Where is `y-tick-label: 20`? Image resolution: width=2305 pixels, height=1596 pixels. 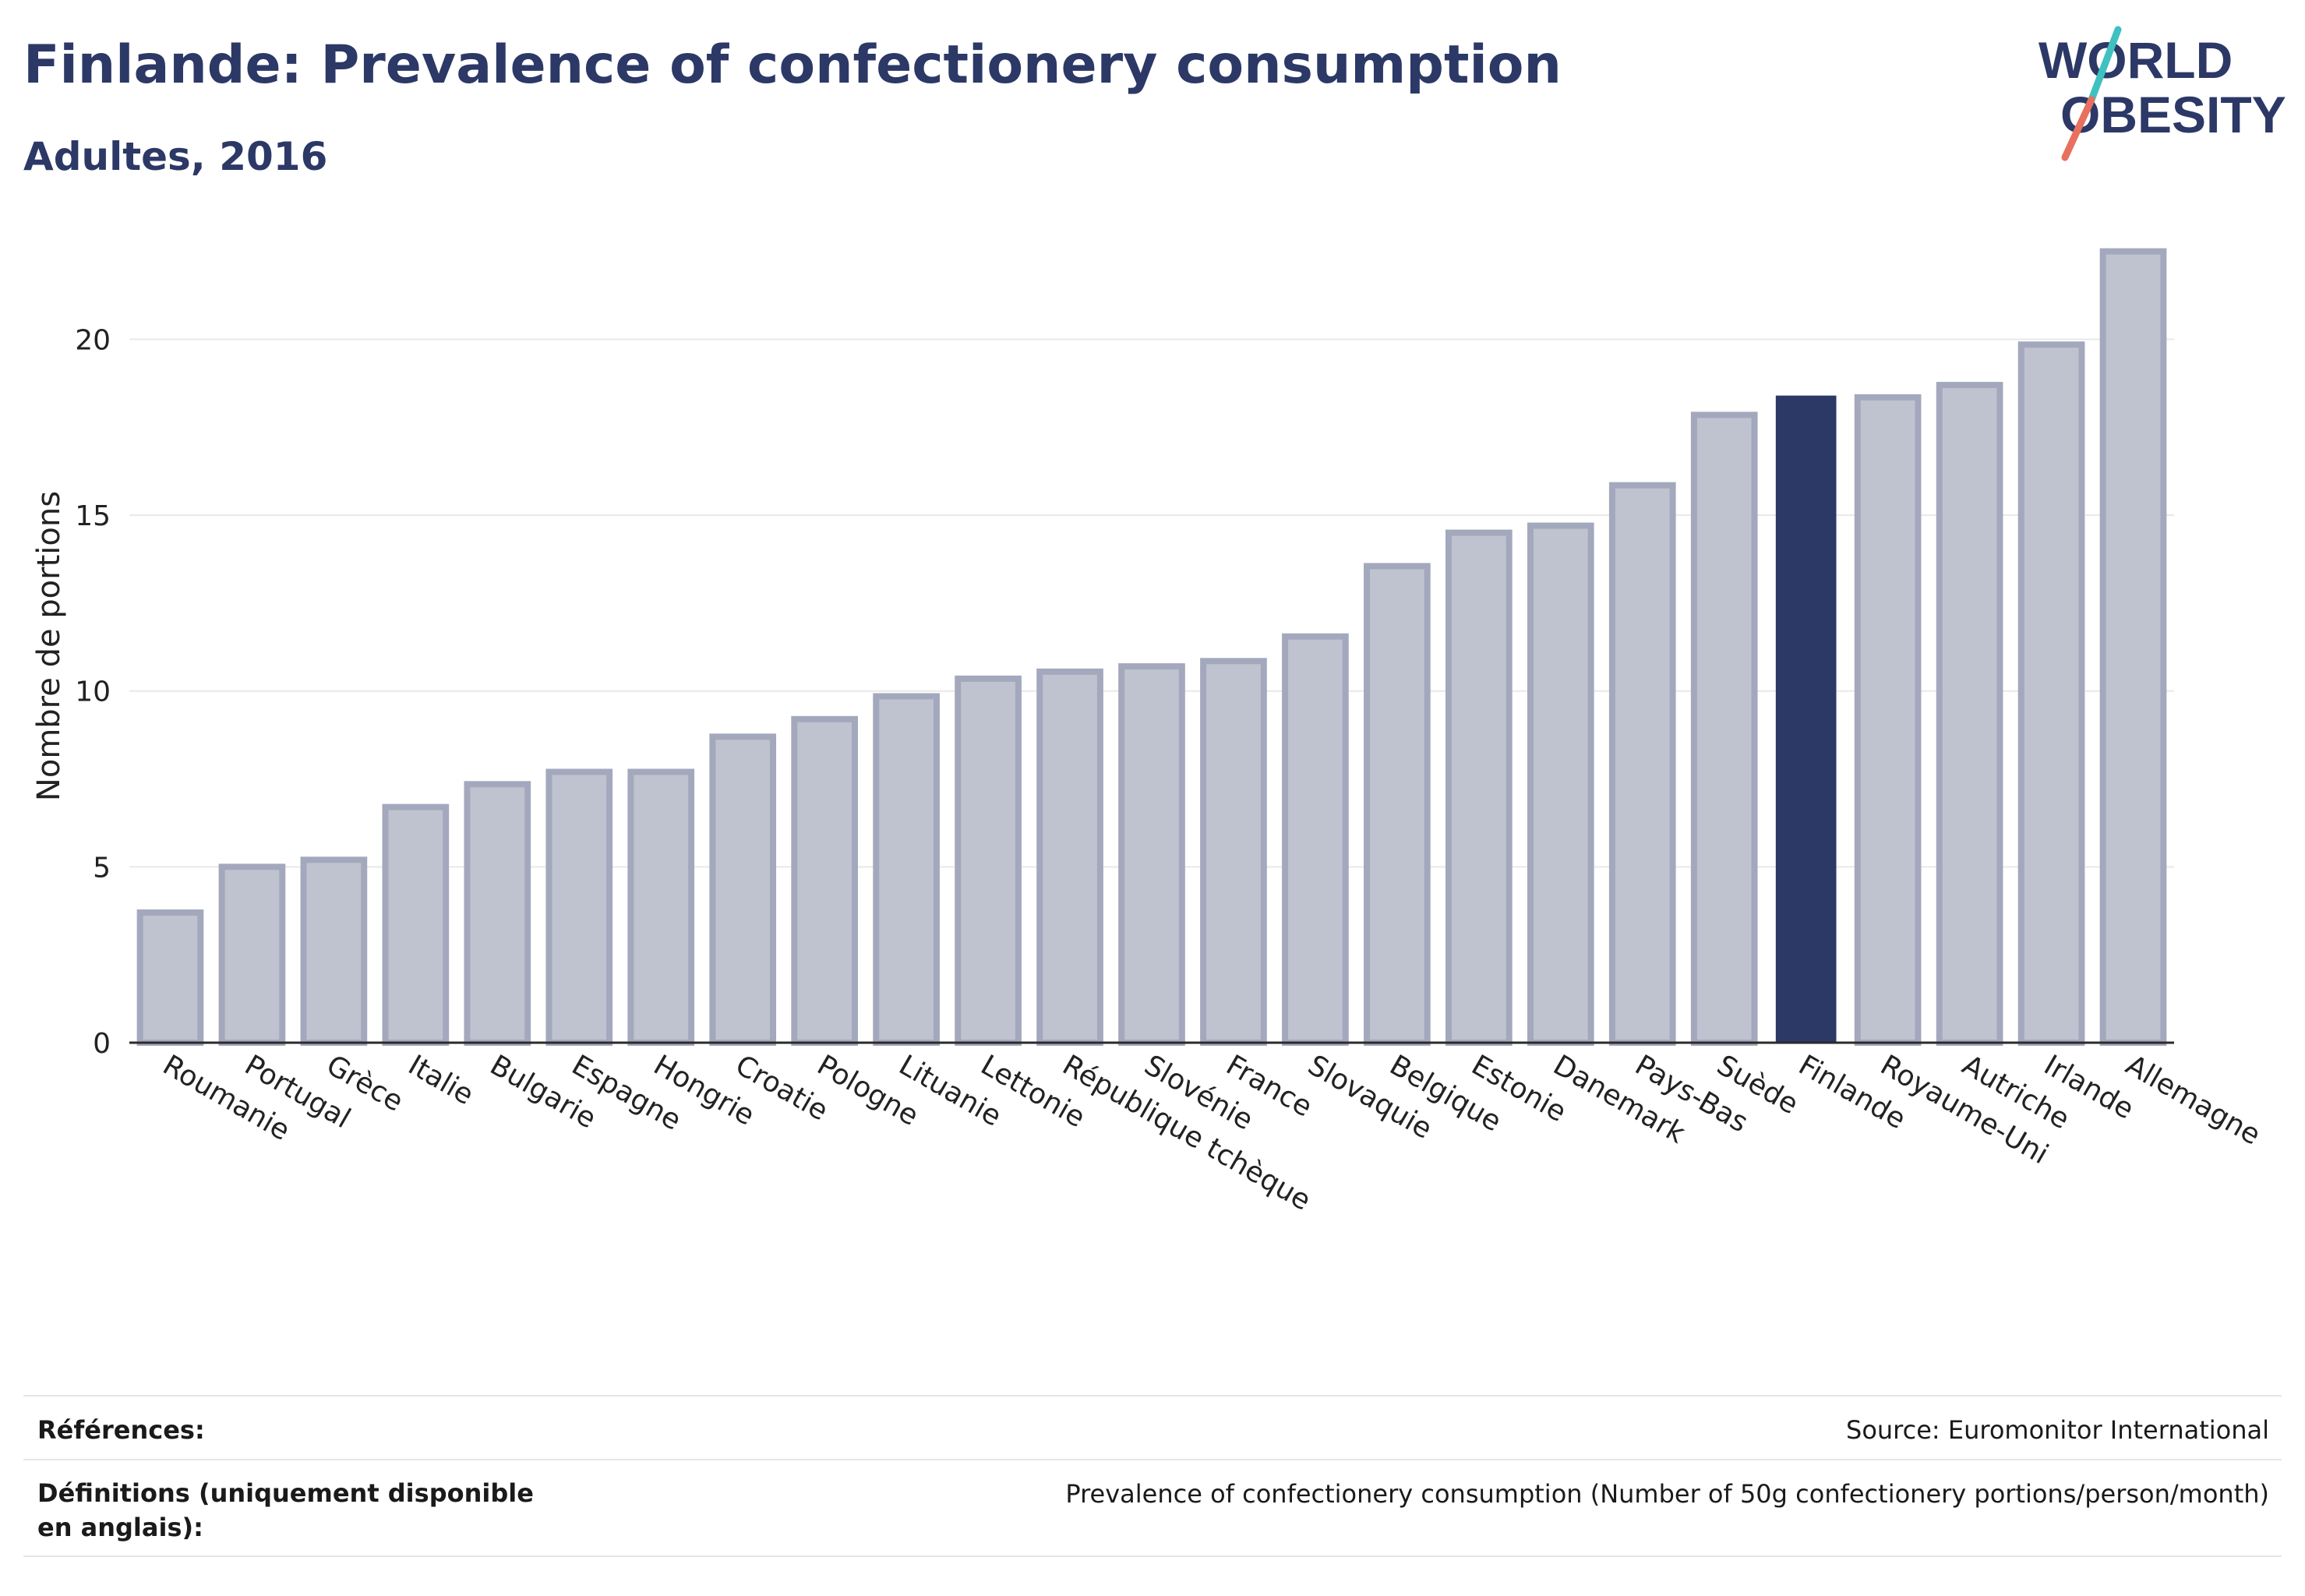
y-tick-label: 20 is located at coordinates (93, 340).